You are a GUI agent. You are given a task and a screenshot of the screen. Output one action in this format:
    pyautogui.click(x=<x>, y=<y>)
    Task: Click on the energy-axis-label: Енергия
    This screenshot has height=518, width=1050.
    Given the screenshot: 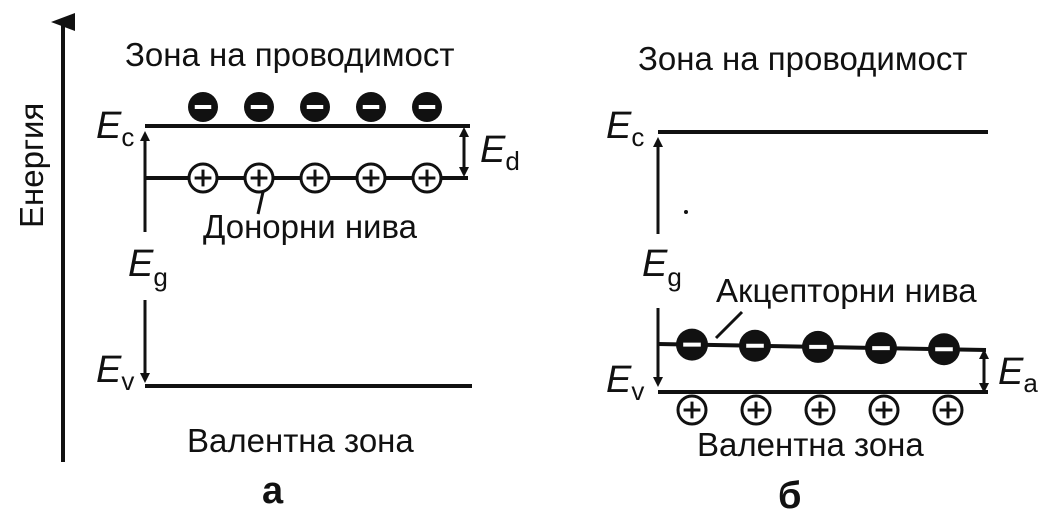 What is the action you would take?
    pyautogui.click(x=31, y=165)
    